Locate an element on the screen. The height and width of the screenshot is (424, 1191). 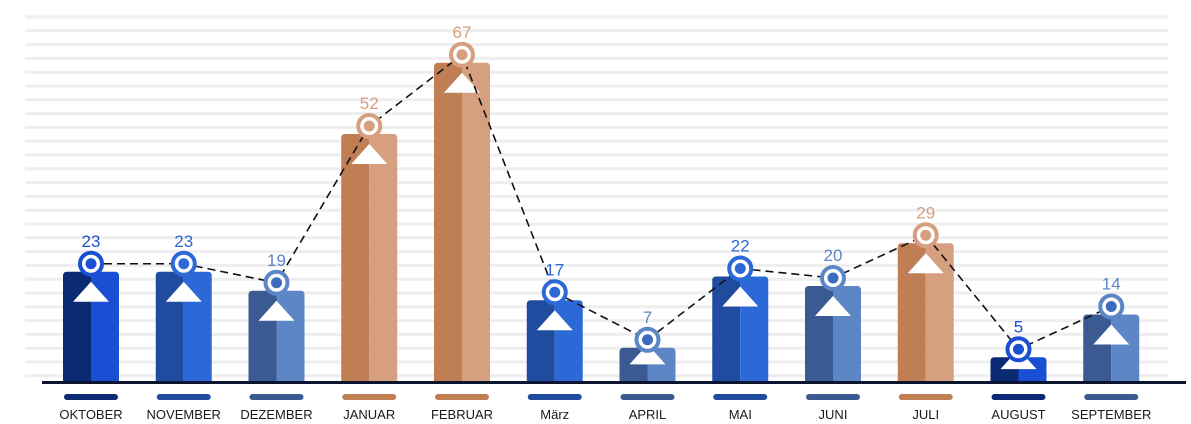
value-label: 17 is located at coordinates (554, 269).